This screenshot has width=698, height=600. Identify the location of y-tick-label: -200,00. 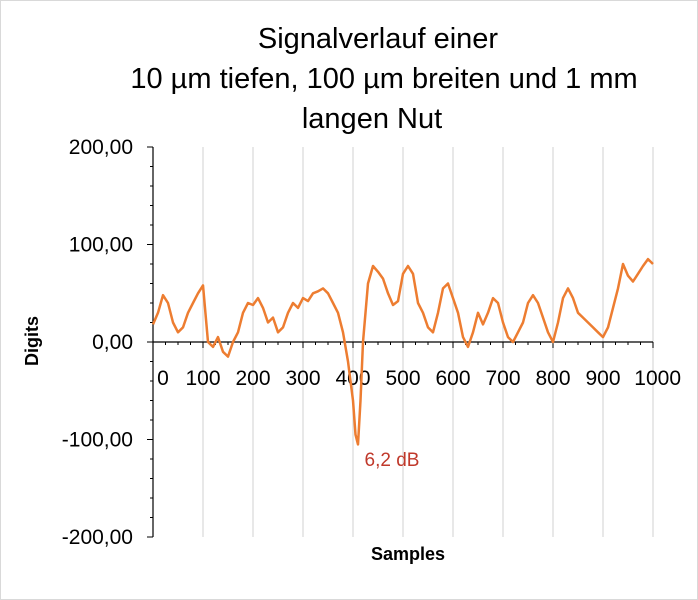
(97, 537).